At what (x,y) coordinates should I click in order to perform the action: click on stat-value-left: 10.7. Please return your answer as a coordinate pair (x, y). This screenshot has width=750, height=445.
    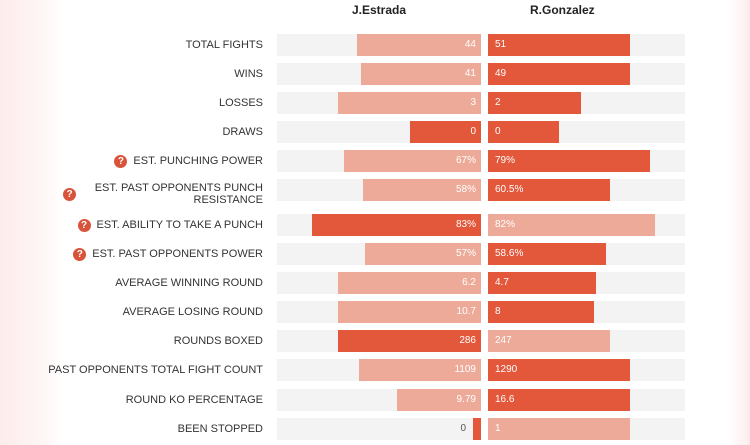
    Looking at the image, I should click on (466, 311).